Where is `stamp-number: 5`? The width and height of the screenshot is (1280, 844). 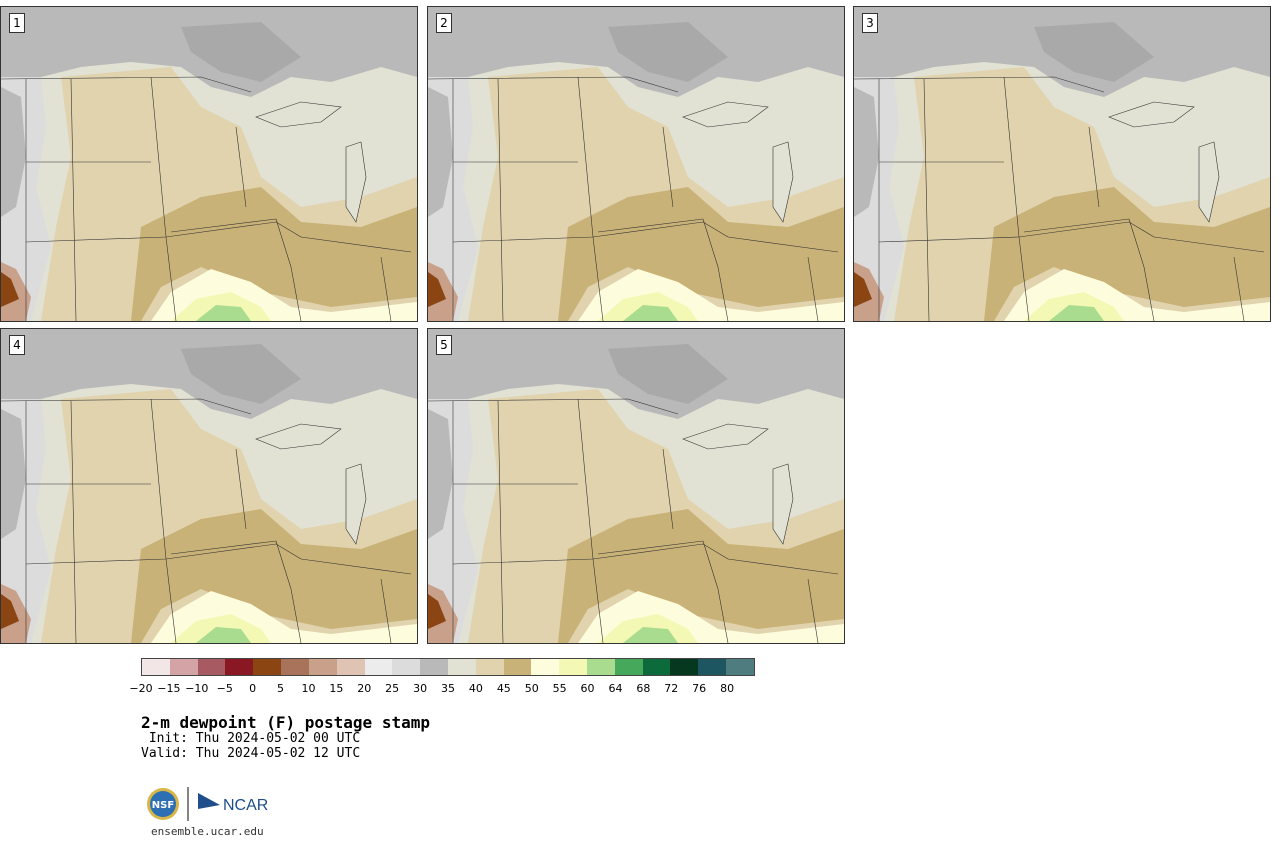 stamp-number: 5 is located at coordinates (444, 345).